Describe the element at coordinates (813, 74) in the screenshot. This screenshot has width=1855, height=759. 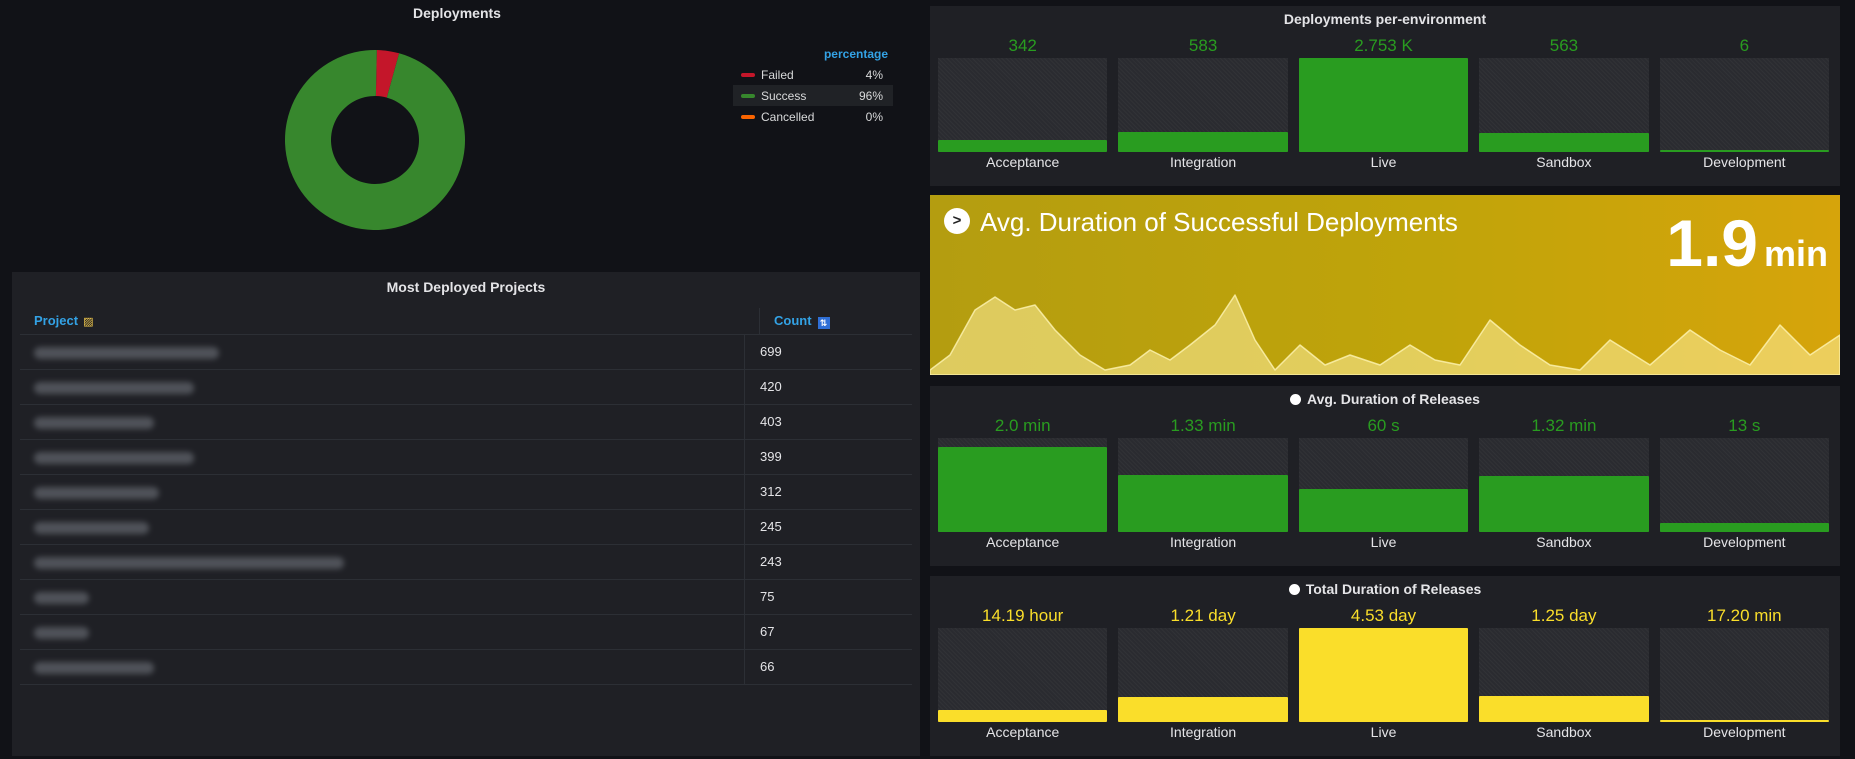
I see `legend-item-failed: Failed 4%` at that location.